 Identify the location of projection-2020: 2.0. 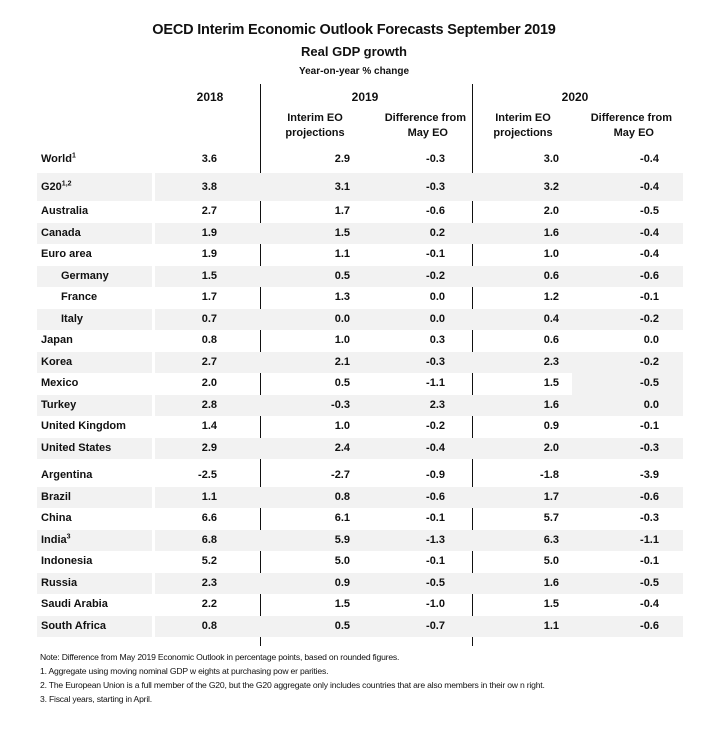
(551, 447).